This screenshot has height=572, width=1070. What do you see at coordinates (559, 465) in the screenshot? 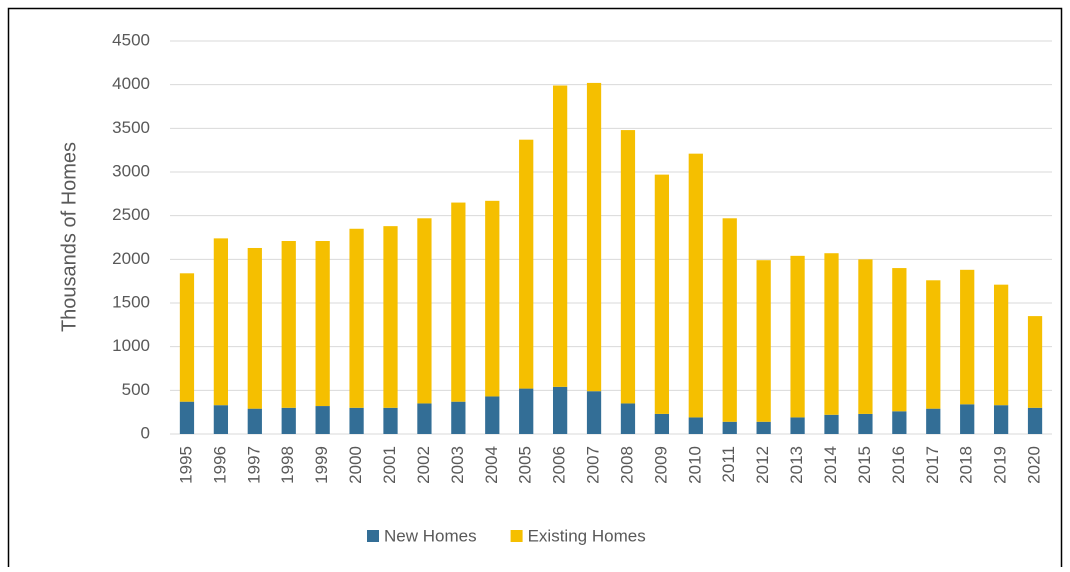
I see `x-tick-label: 2006` at bounding box center [559, 465].